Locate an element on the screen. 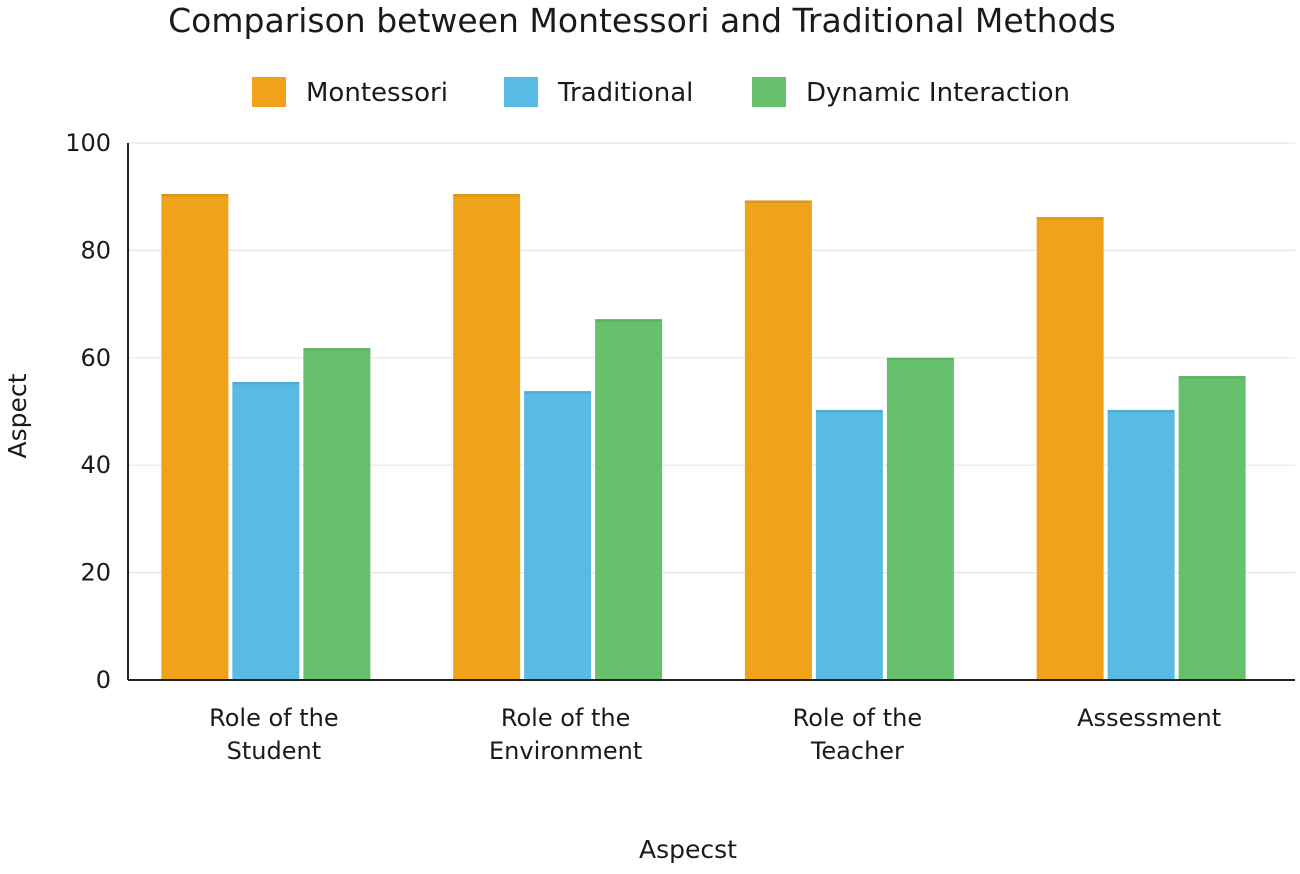 This screenshot has width=1300, height=874. legend: Montessori Traditional Dynamic Interaction is located at coordinates (661, 92).